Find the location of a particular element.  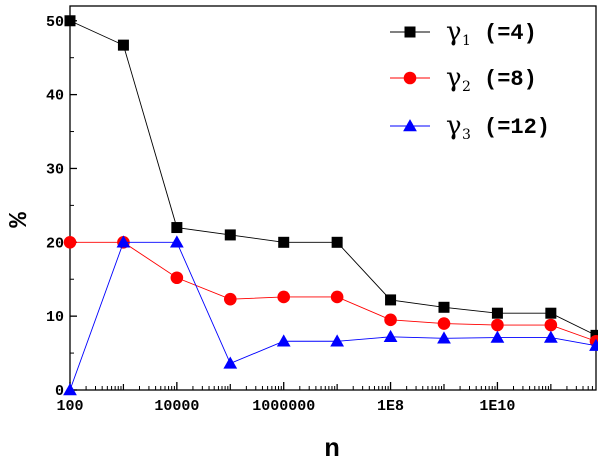

x-tick-label: 10000 is located at coordinates (176, 406).